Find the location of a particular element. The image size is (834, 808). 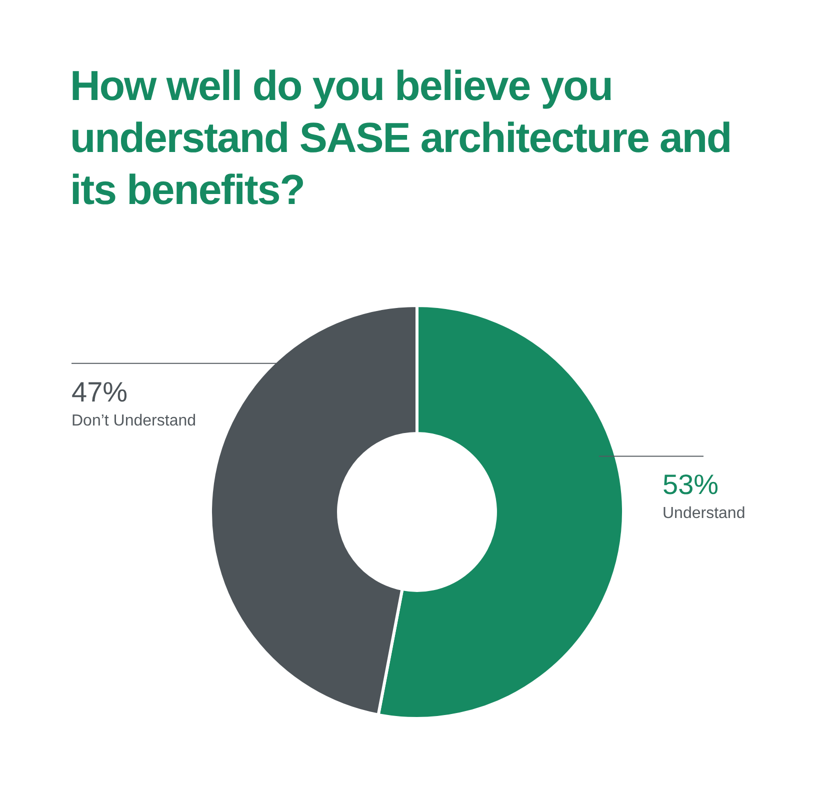

slice-label: Understand is located at coordinates (704, 513).